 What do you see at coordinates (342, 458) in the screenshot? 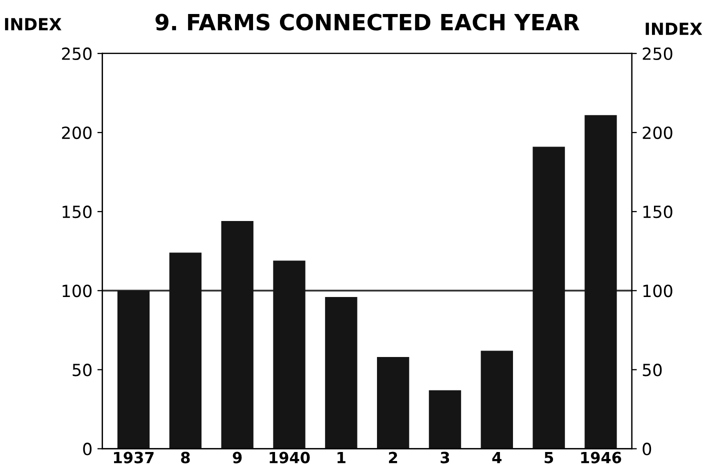
I see `x-tick-label: 1` at bounding box center [342, 458].